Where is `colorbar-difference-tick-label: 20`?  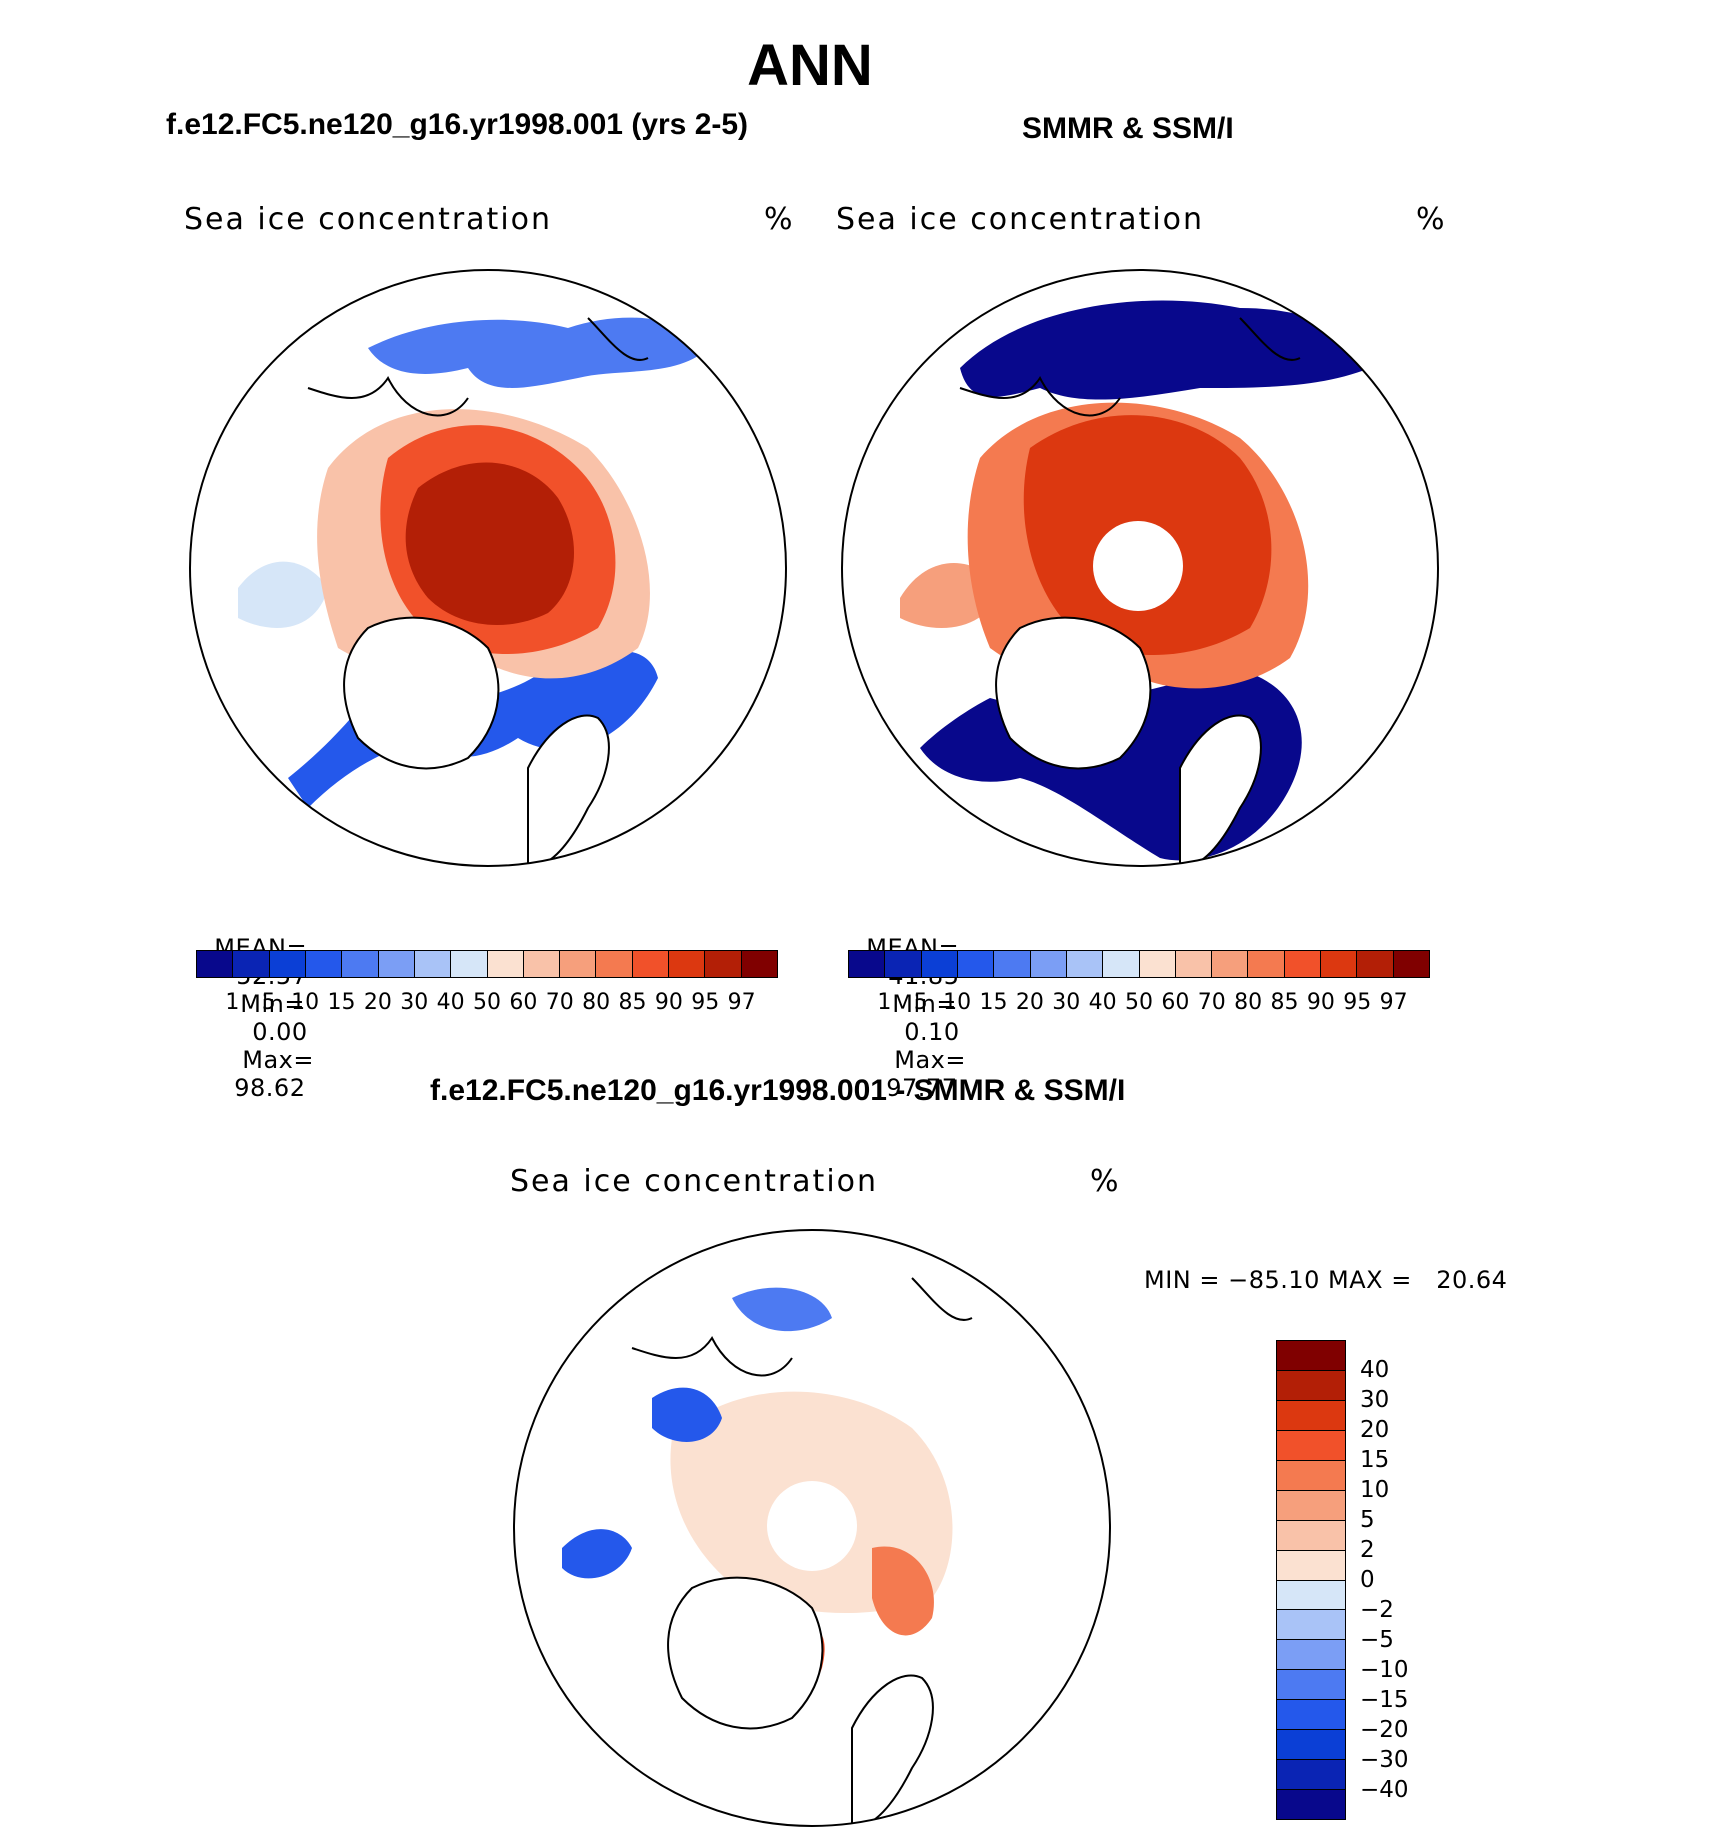
colorbar-difference-tick-label: 20 is located at coordinates (1375, 1430).